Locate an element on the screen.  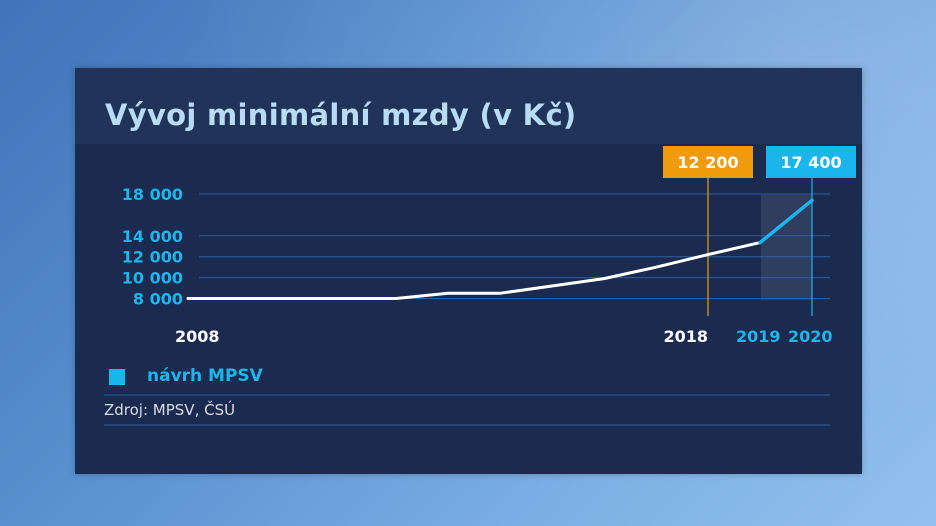
title-band is located at coordinates (468, 106).